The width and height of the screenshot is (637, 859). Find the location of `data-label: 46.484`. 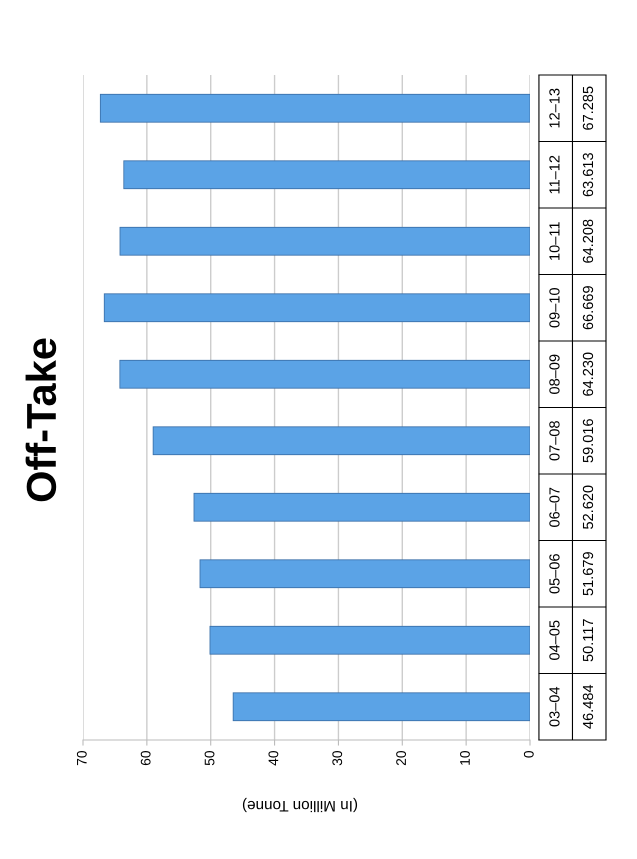

data-label: 46.484 is located at coordinates (588, 706).